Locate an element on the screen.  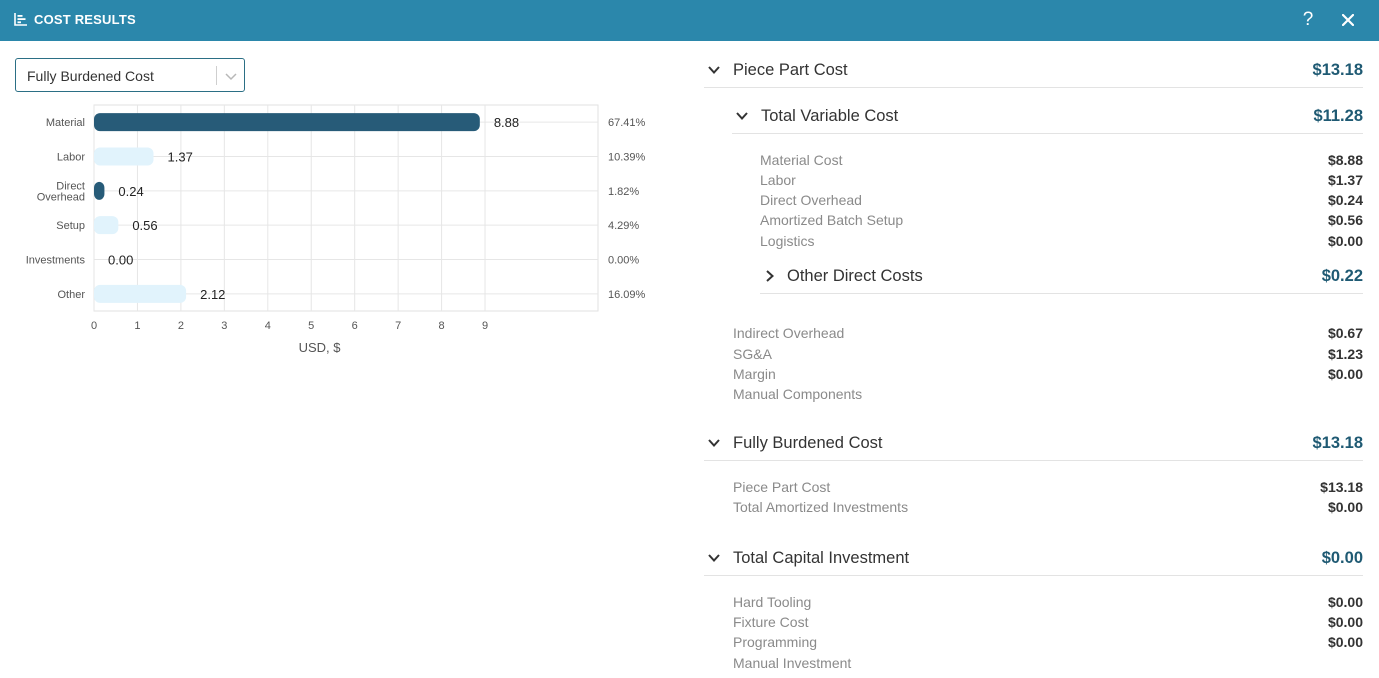
piece-part-cost-item-value: $13.18 is located at coordinates (1341, 487).